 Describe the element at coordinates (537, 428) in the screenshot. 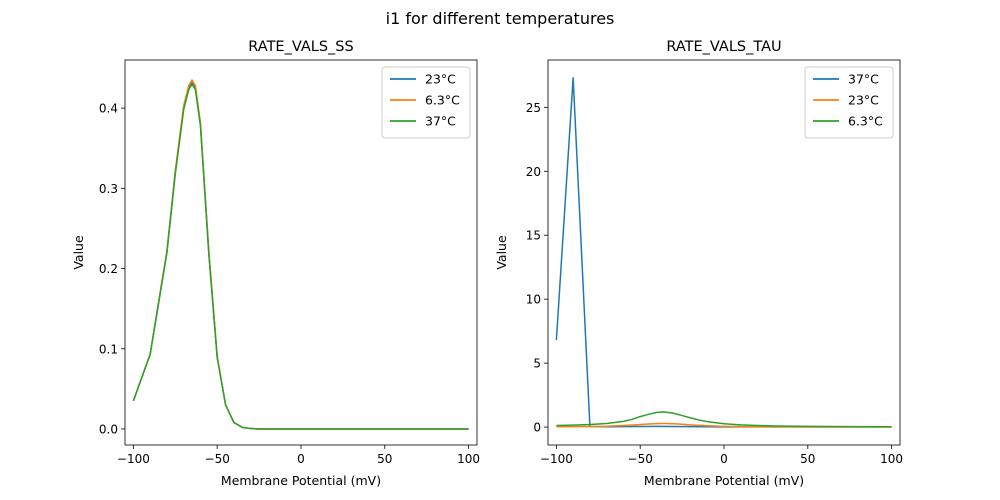

I see `y-tick-label: 0` at that location.